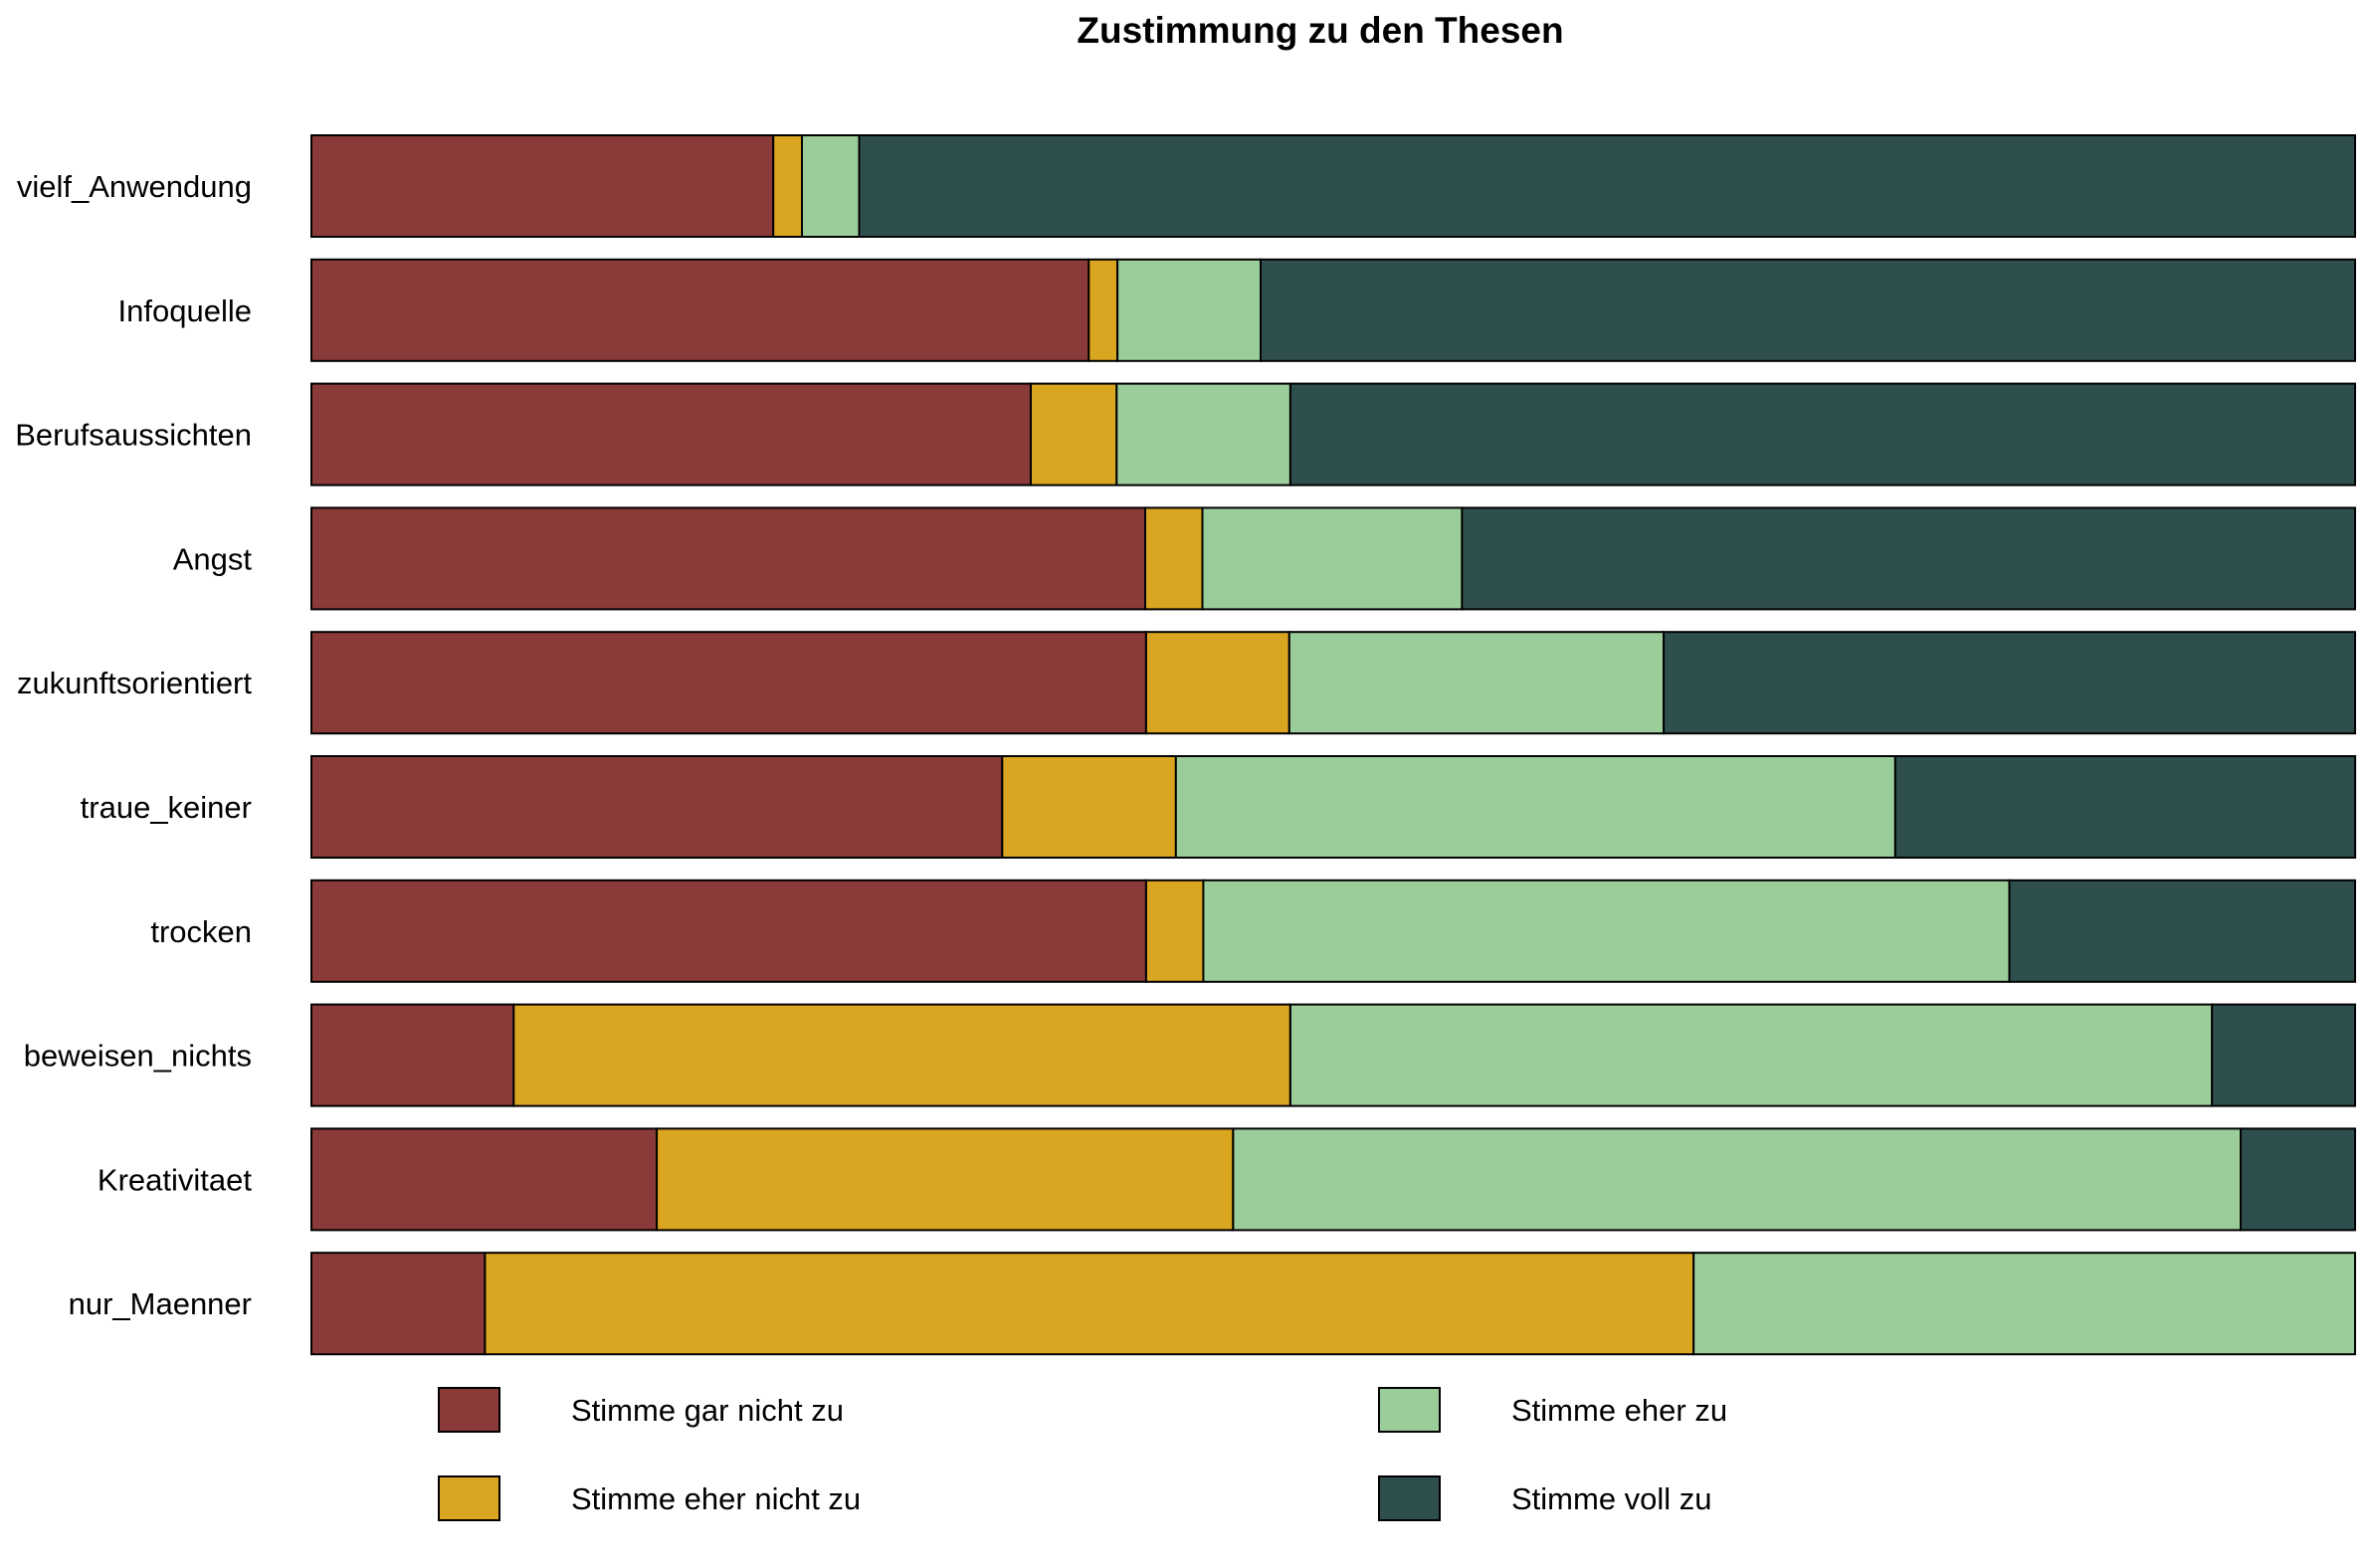  Describe the element at coordinates (1409, 1410) in the screenshot. I see `legend-swatch-stimme-eher-zu` at that location.